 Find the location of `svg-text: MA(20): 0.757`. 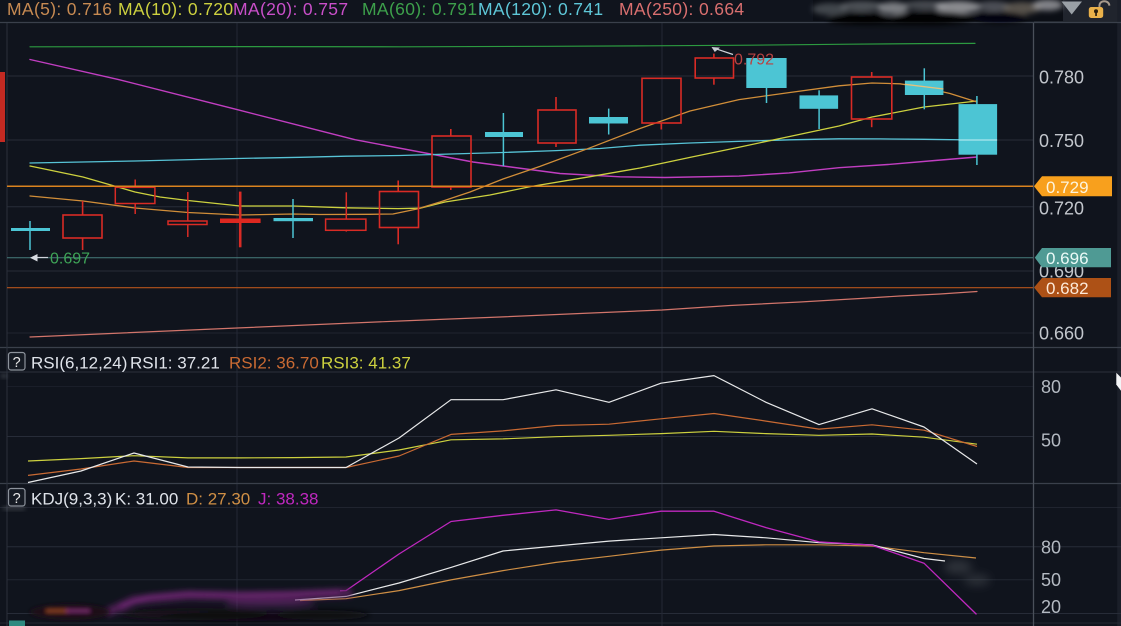

svg-text: MA(20): 0.757 is located at coordinates (290, 9).